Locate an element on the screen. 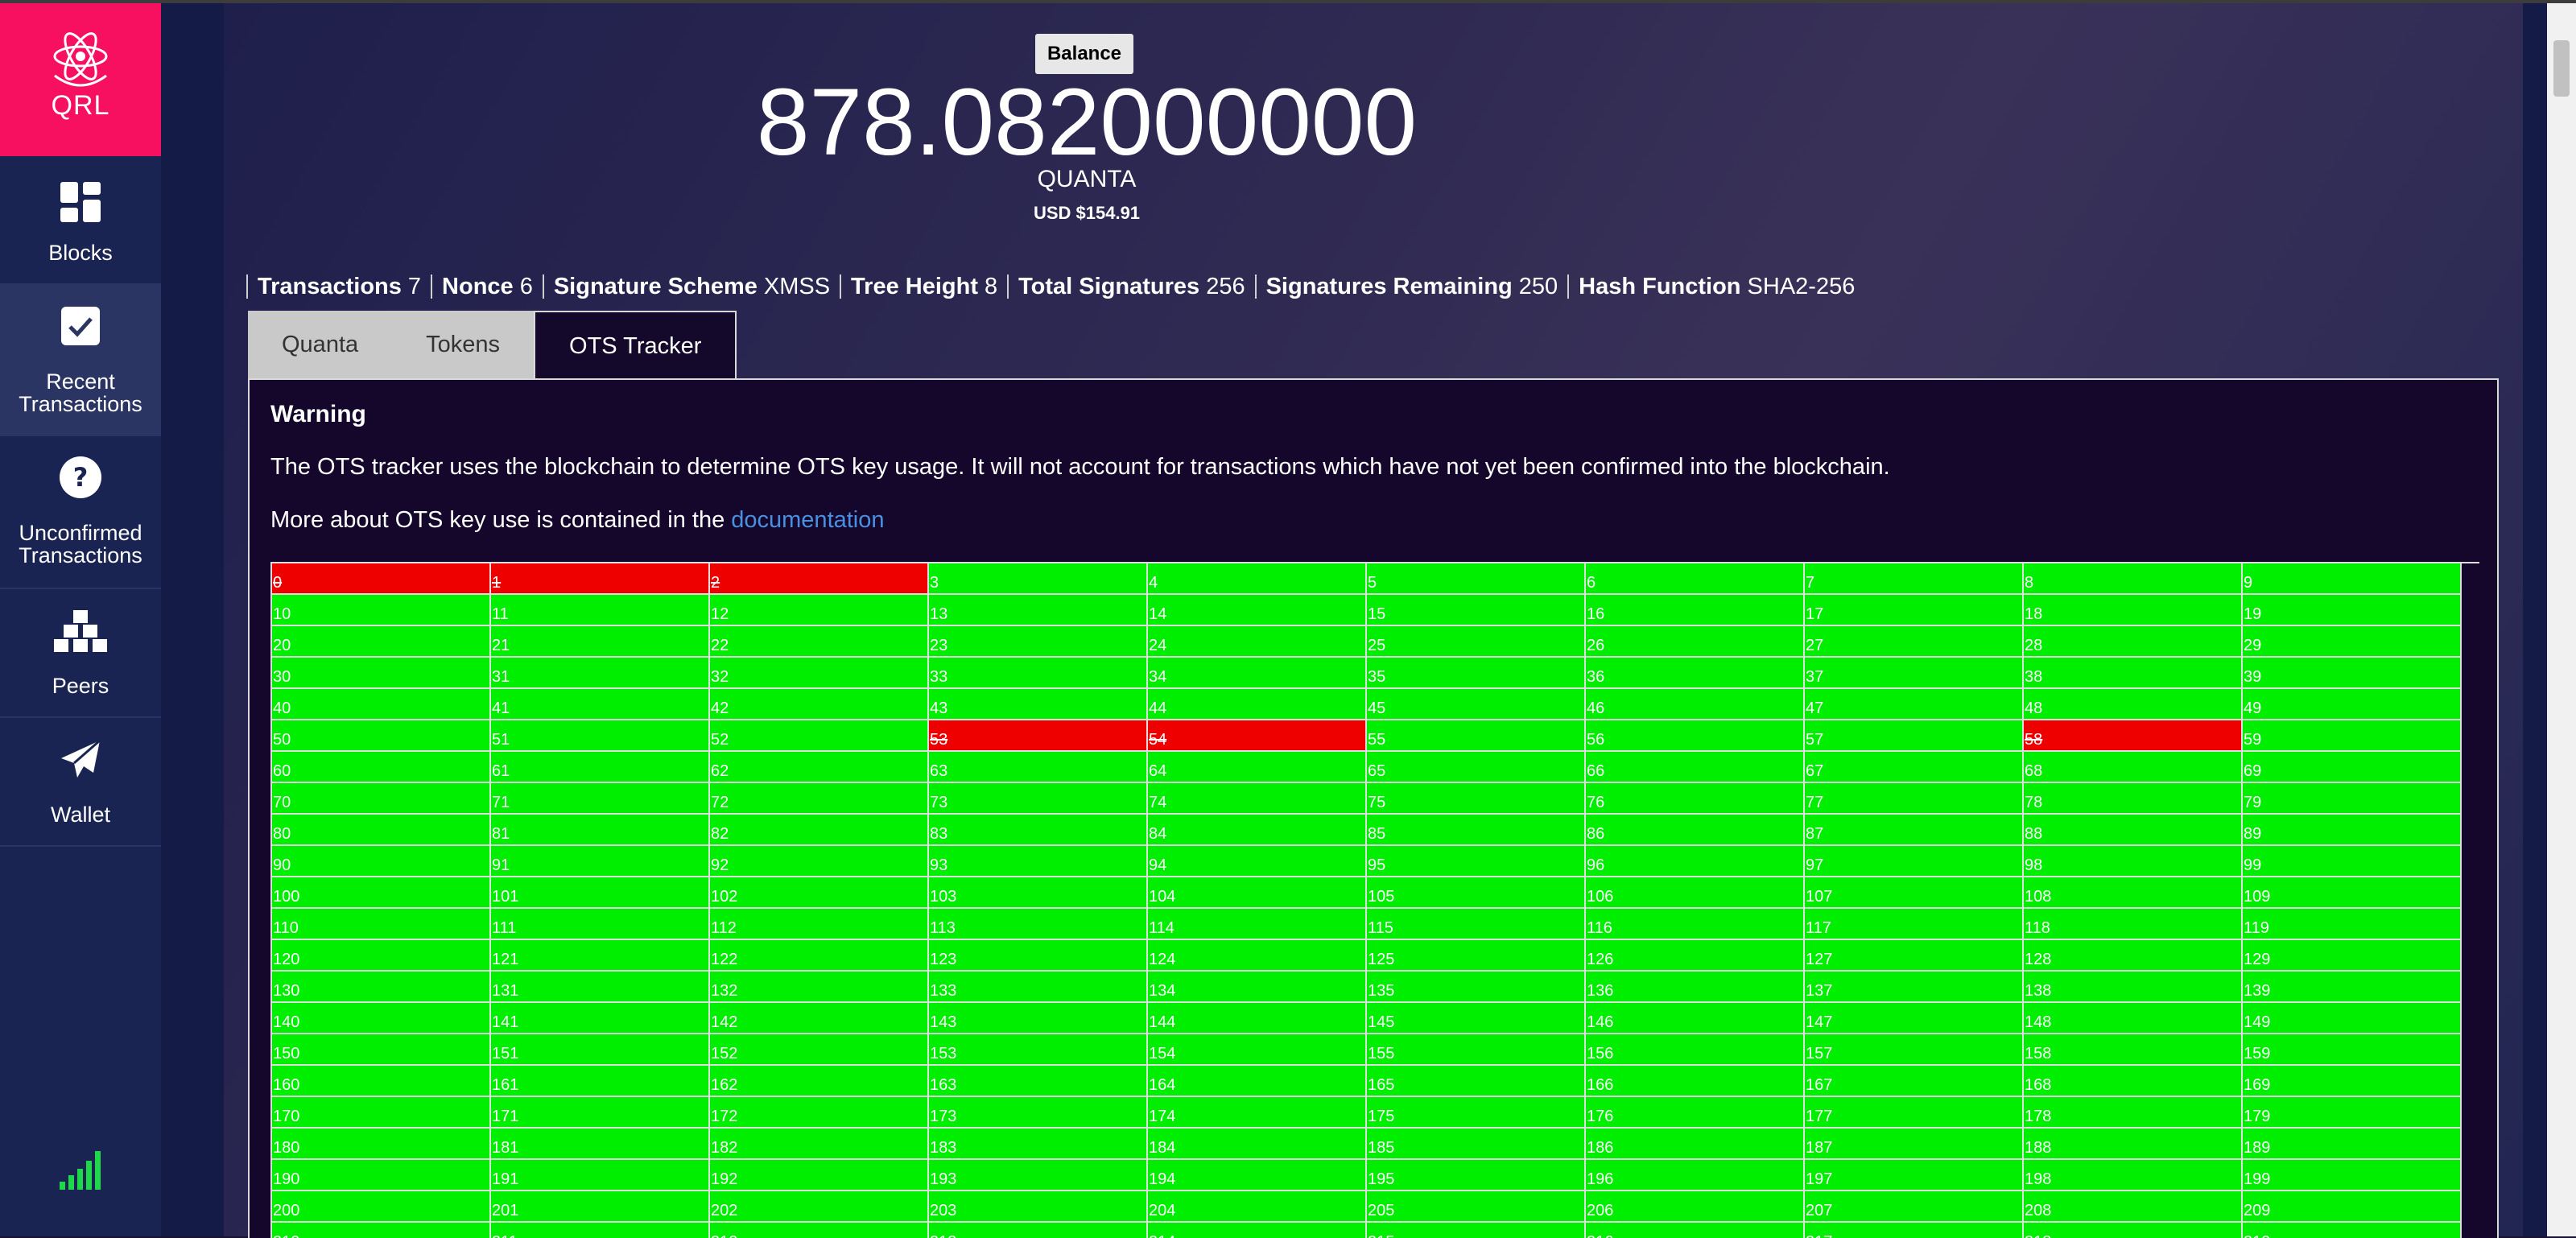 Image resolution: width=2576 pixels, height=1238 pixels. ots-key-free: 61 is located at coordinates (600, 767).